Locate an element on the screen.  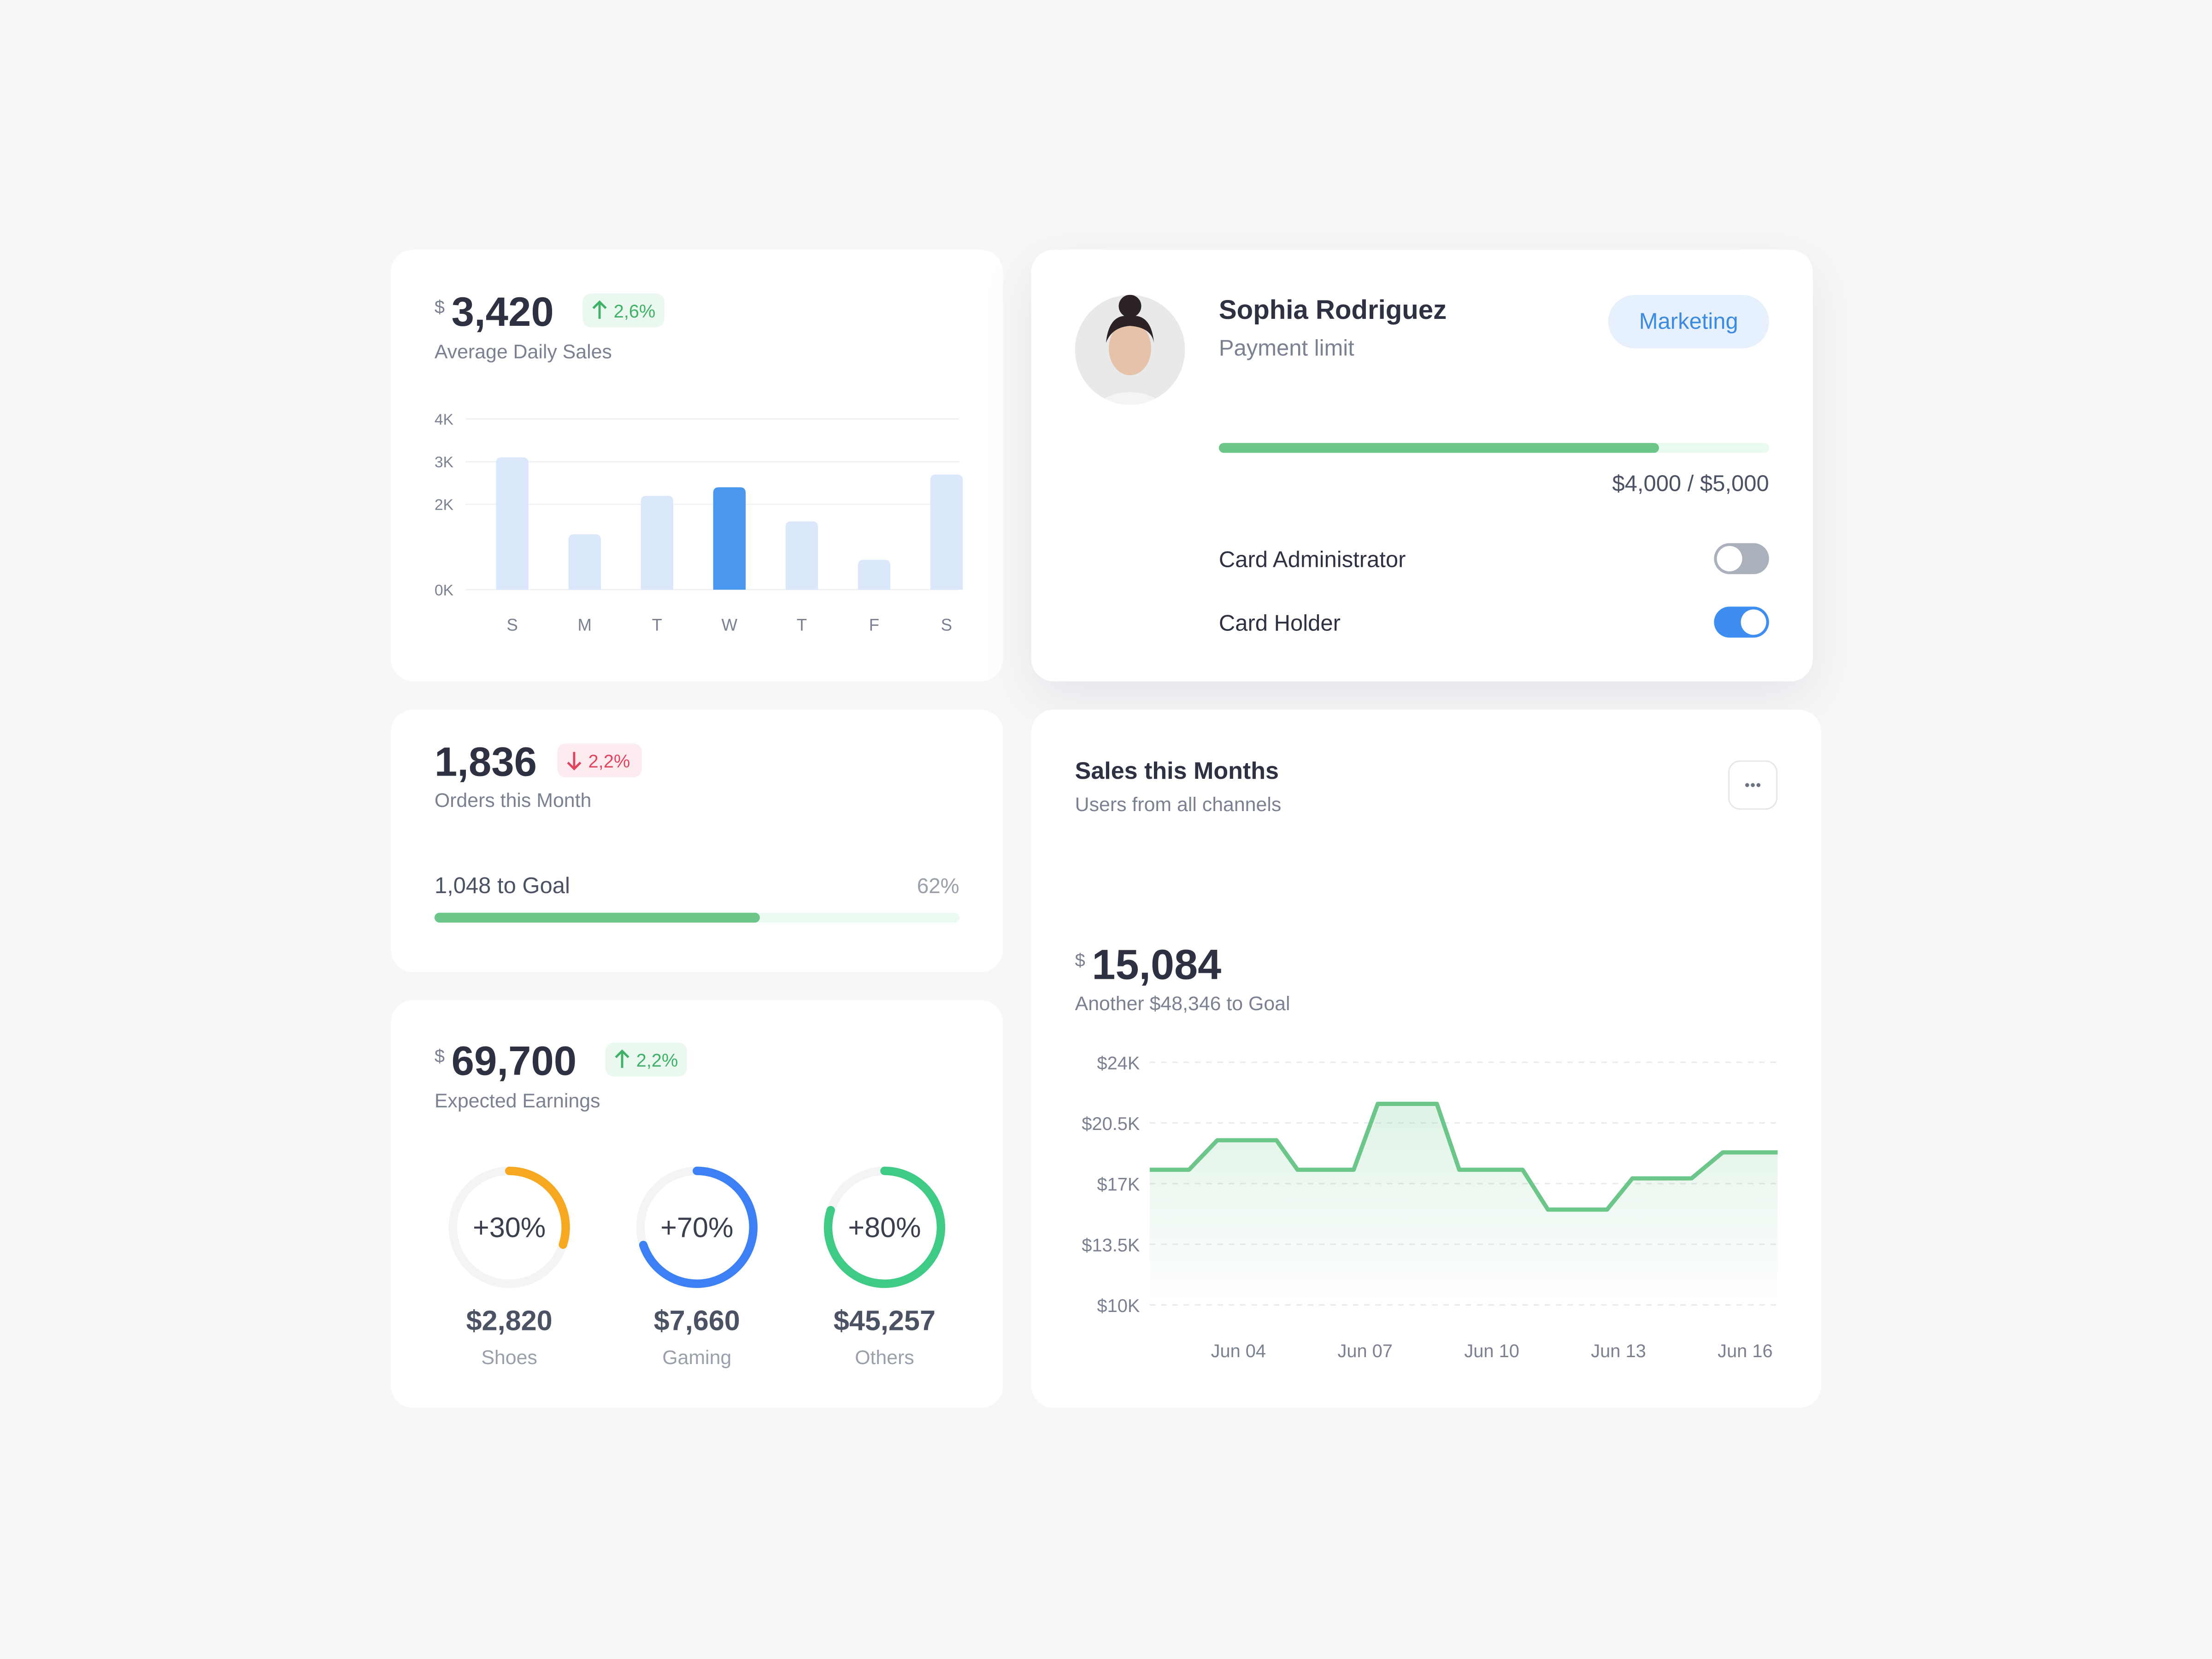
ring-name: Gaming is located at coordinates (696, 1358).